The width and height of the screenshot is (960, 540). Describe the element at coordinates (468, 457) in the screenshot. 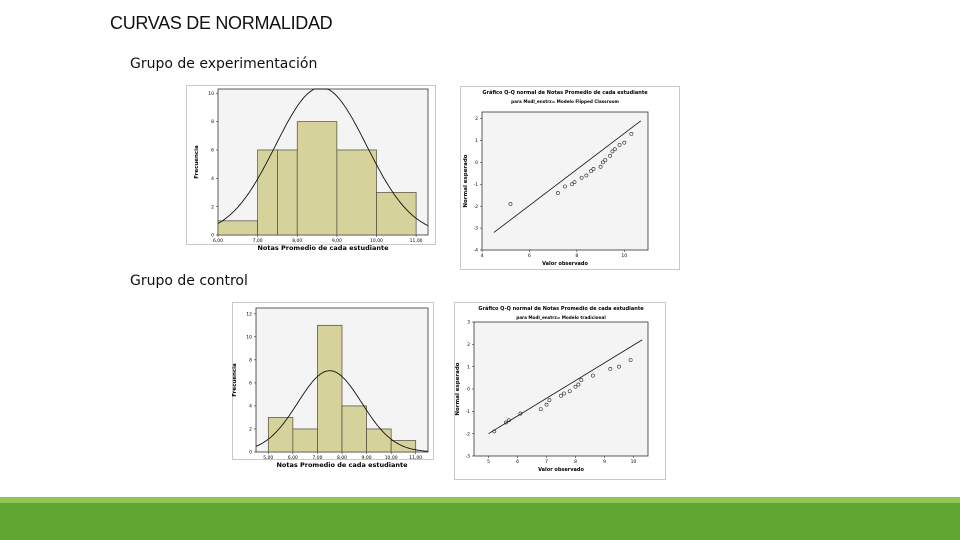

I see `y-tick-label: -3` at that location.